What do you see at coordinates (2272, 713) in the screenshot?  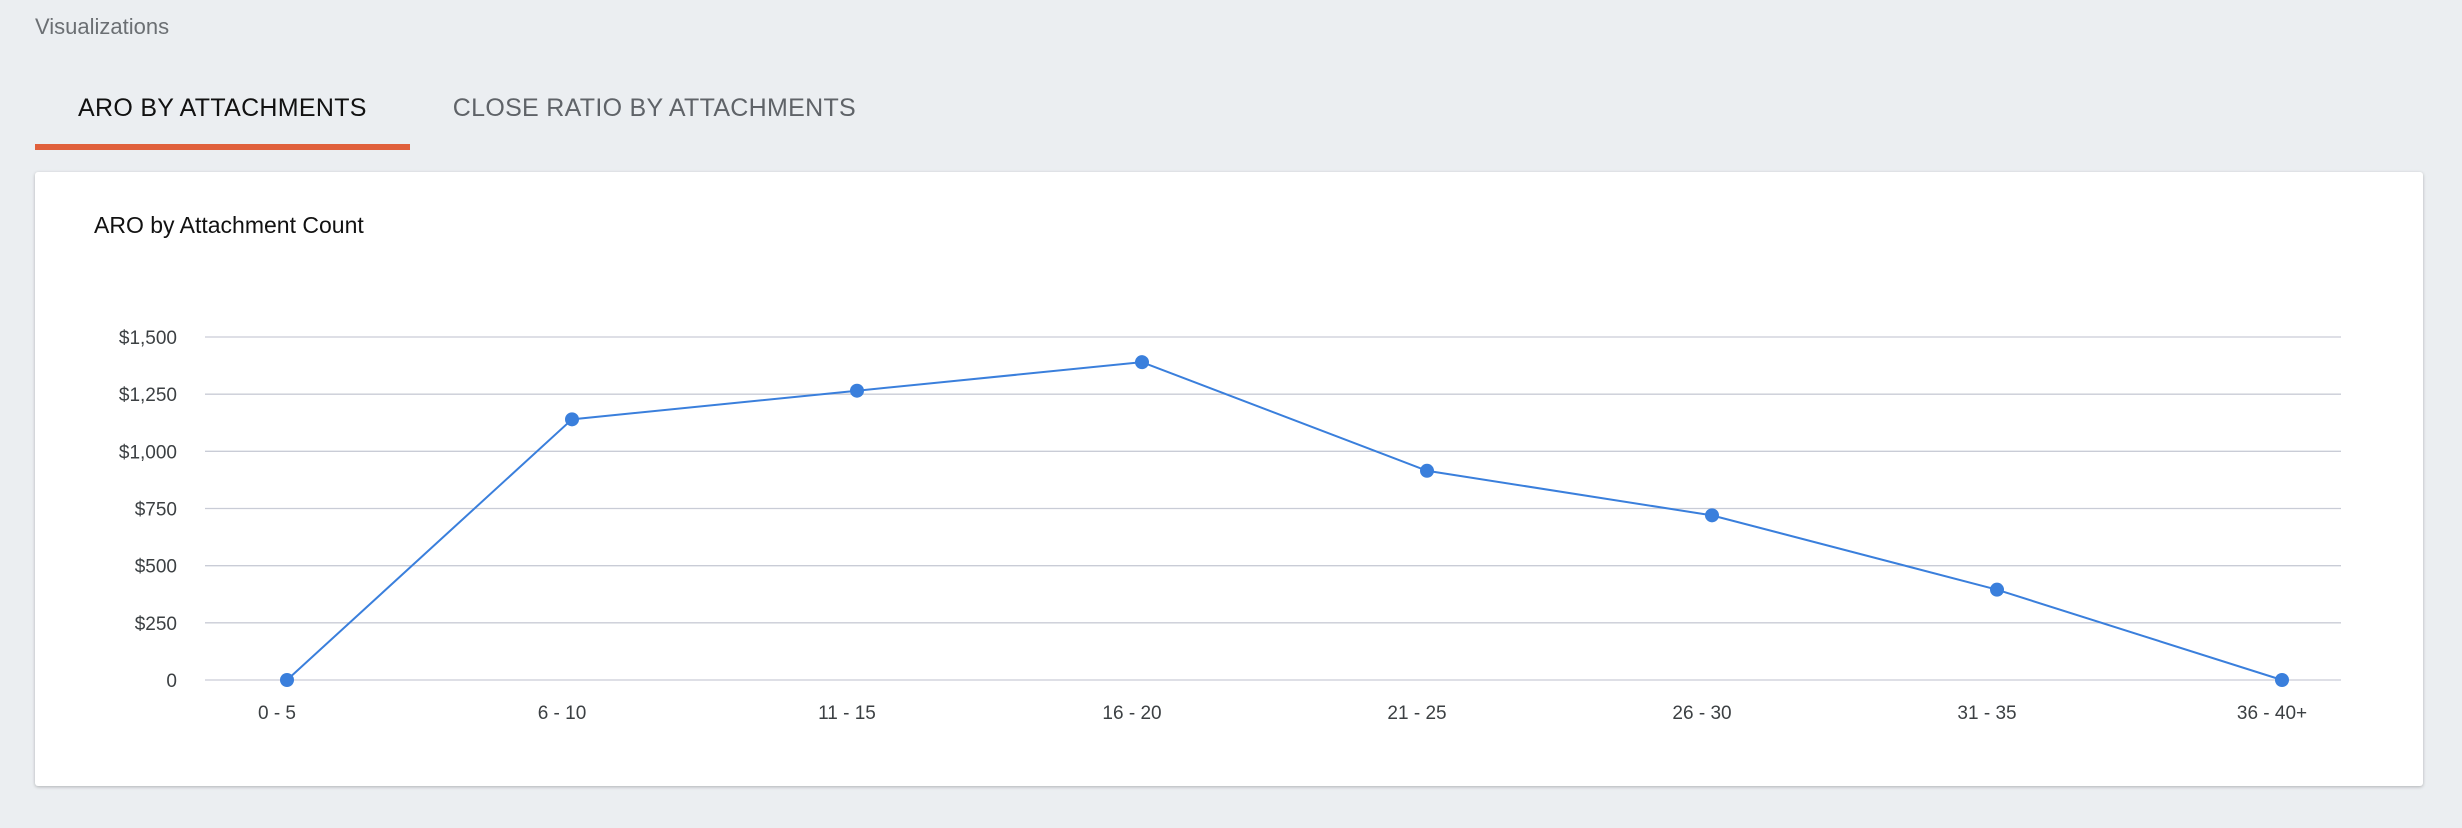 I see `x-tick-label: 36 - 40+` at bounding box center [2272, 713].